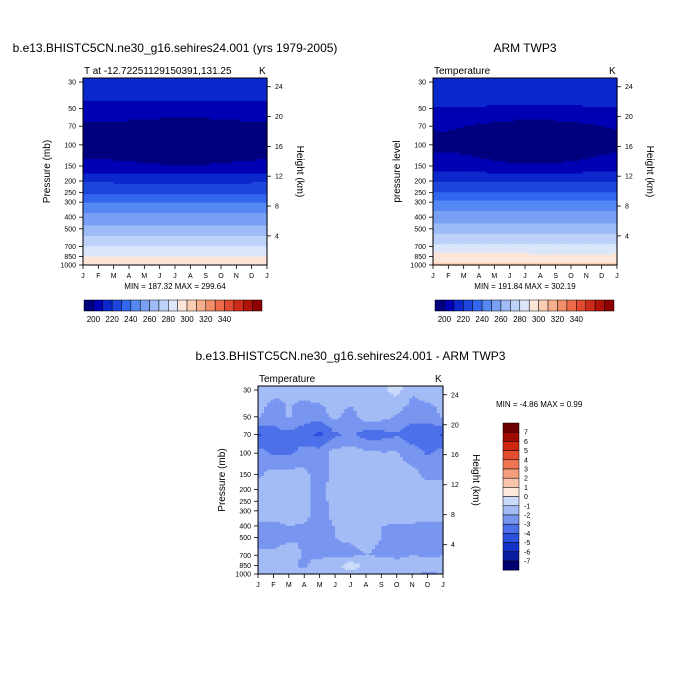  Describe the element at coordinates (47, 171) in the screenshot. I see `y-axis-title: Pressure (mb)` at that location.